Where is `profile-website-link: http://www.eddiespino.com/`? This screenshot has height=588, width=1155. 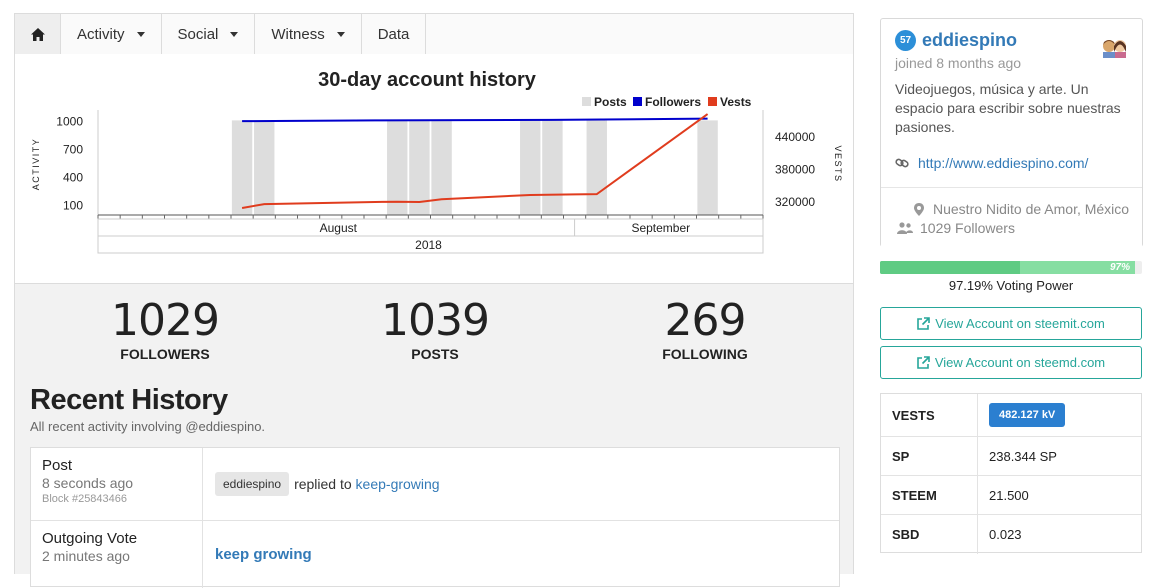
profile-website-link: http://www.eddiespino.com/ is located at coordinates (1003, 163).